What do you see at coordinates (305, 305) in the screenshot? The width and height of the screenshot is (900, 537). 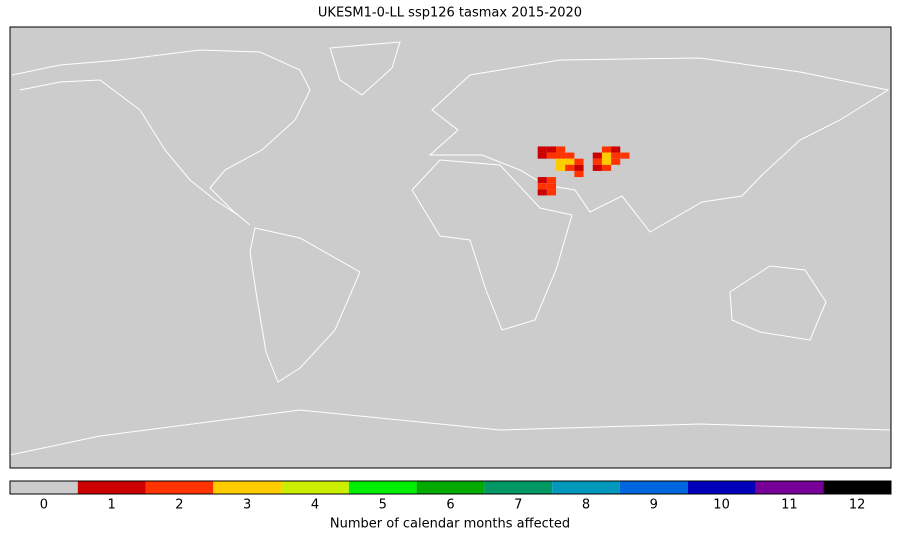 I see `south-america` at bounding box center [305, 305].